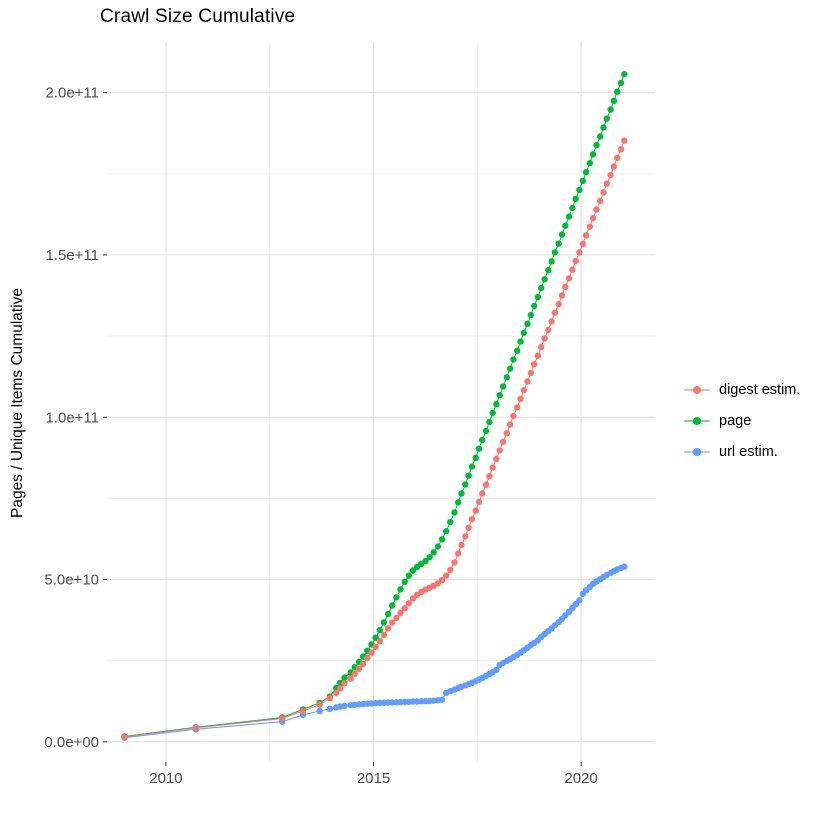 Image resolution: width=826 pixels, height=827 pixels. What do you see at coordinates (72, 93) in the screenshot?
I see `y-tick-label: 2.0e+11` at bounding box center [72, 93].